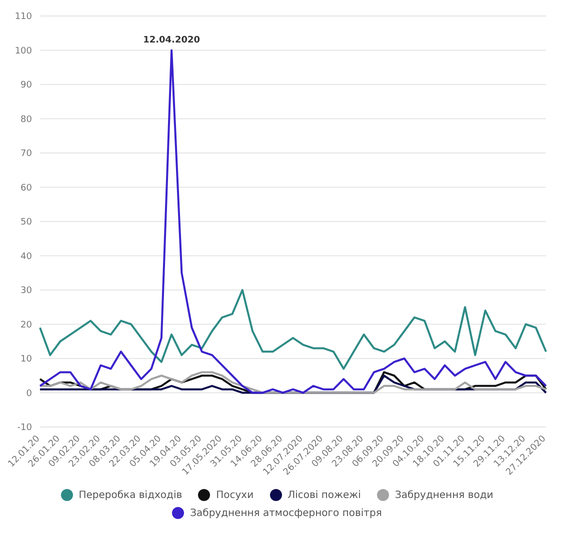 This screenshot has width=568, height=533. Describe the element at coordinates (23, 17) in the screenshot. I see `y-tick-label: 110` at that location.